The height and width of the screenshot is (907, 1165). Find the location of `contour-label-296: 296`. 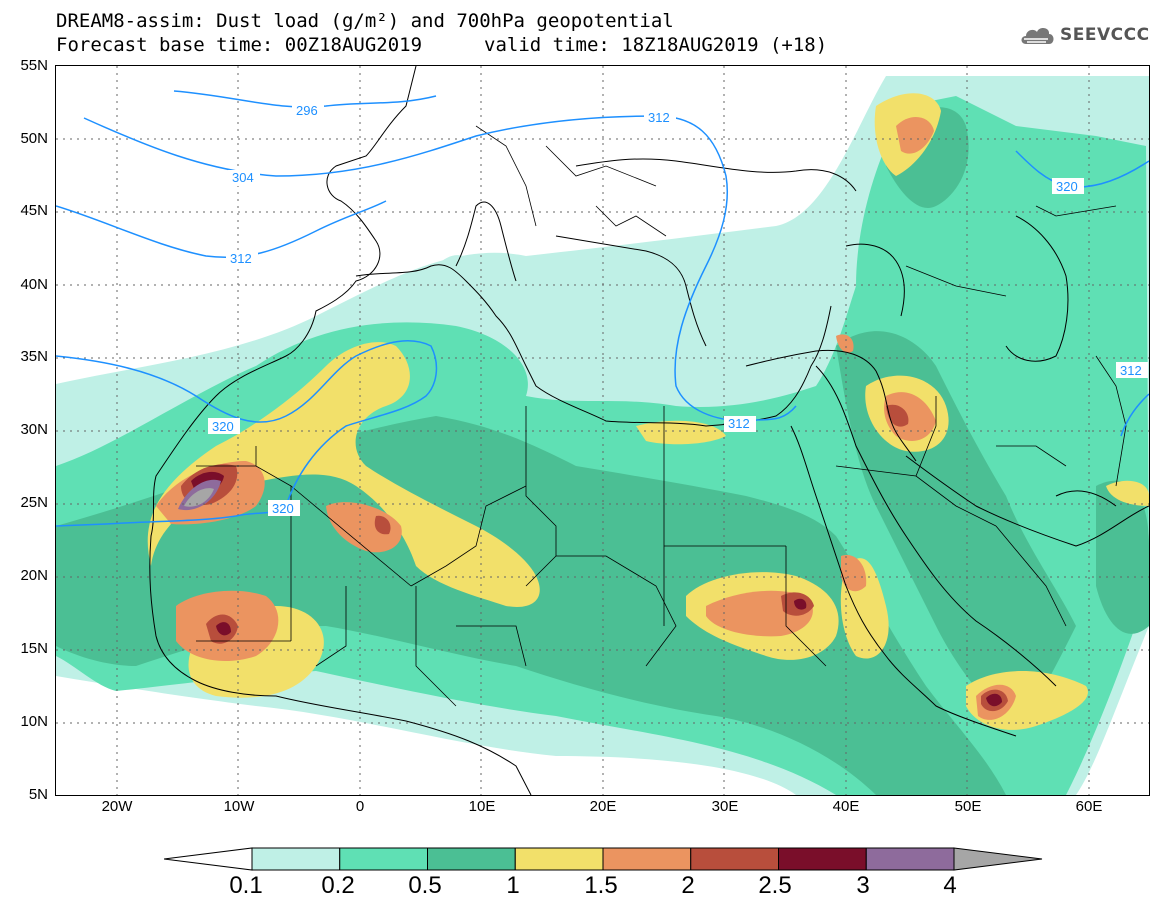

contour-label-296: 296 is located at coordinates (307, 110).